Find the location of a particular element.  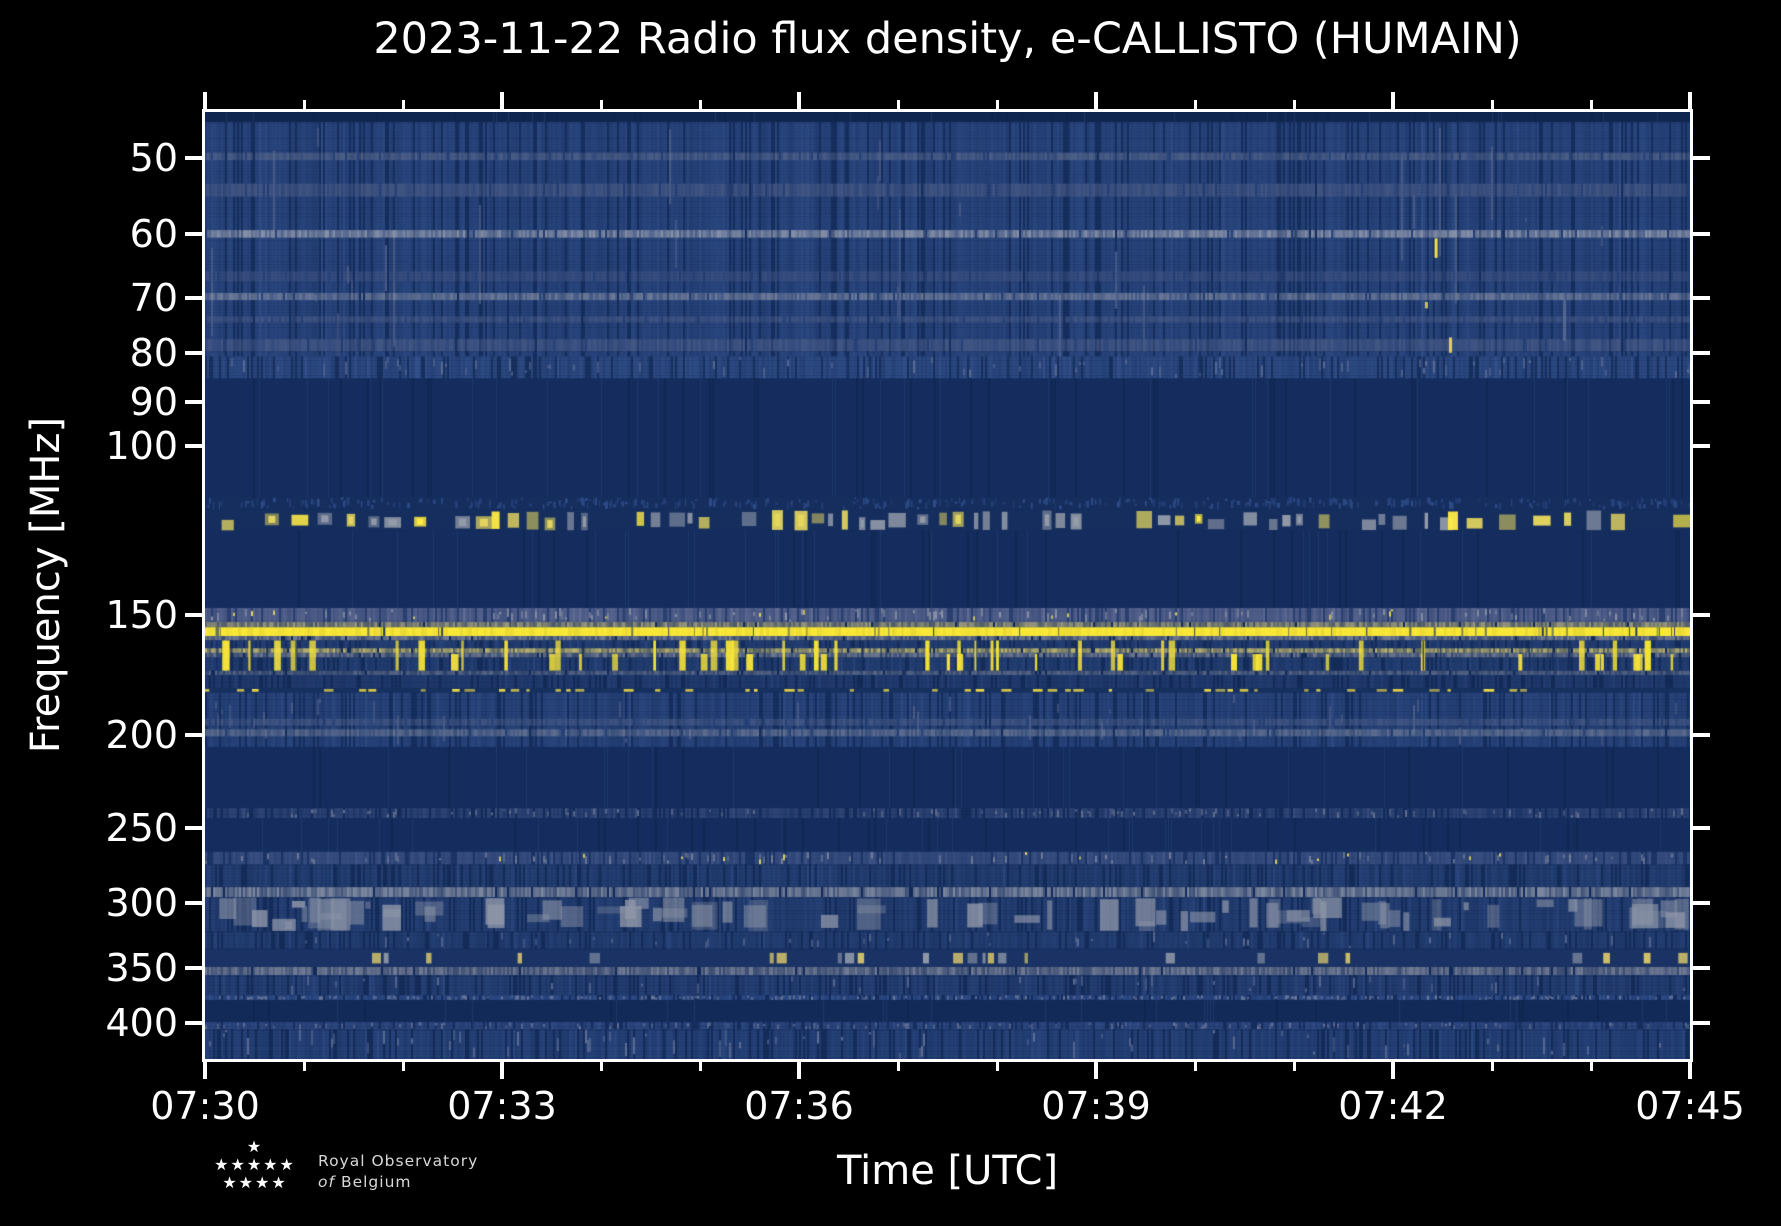

y-tick-label: 250 is located at coordinates (141, 827).